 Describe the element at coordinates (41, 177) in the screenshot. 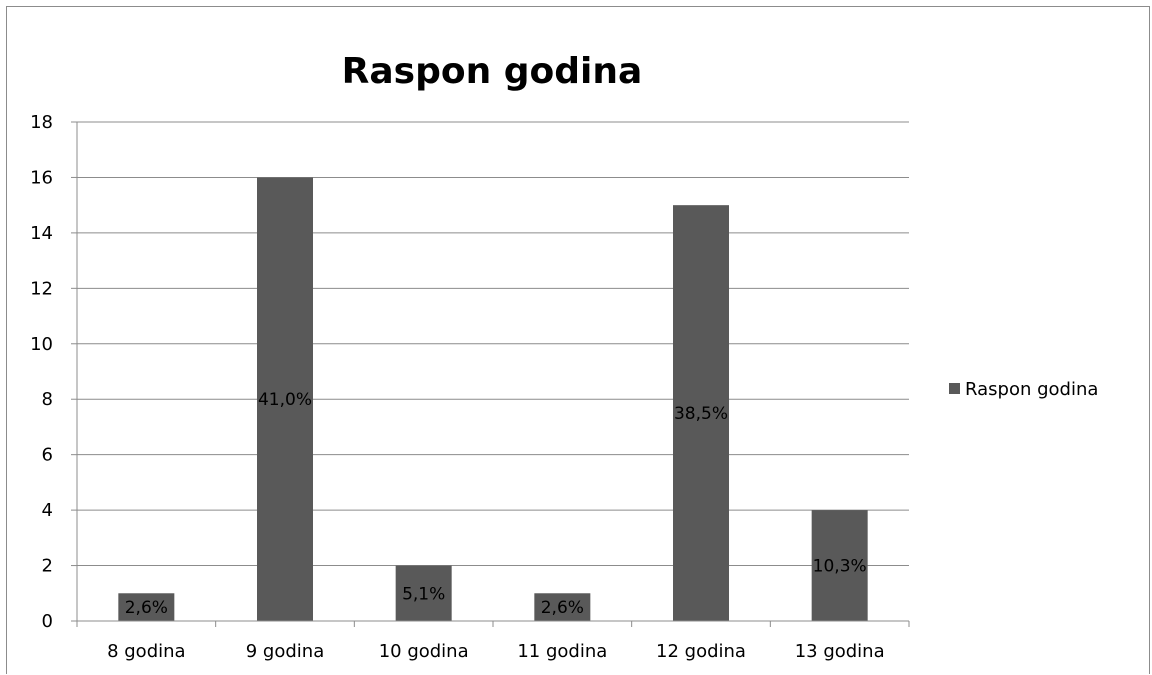

I see `y-tick-label: 16` at that location.